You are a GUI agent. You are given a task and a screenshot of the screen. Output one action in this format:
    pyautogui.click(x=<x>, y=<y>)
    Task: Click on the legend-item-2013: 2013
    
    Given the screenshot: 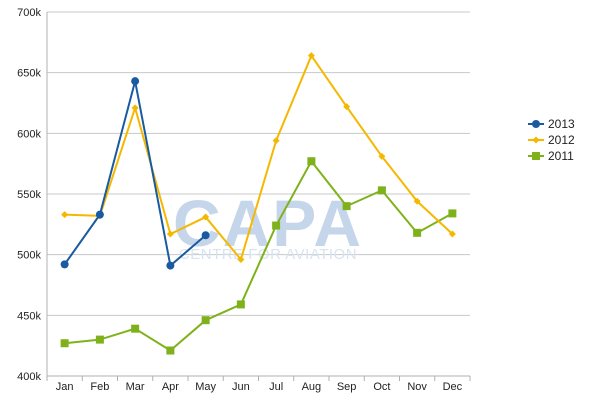 What is the action you would take?
    pyautogui.click(x=551, y=124)
    